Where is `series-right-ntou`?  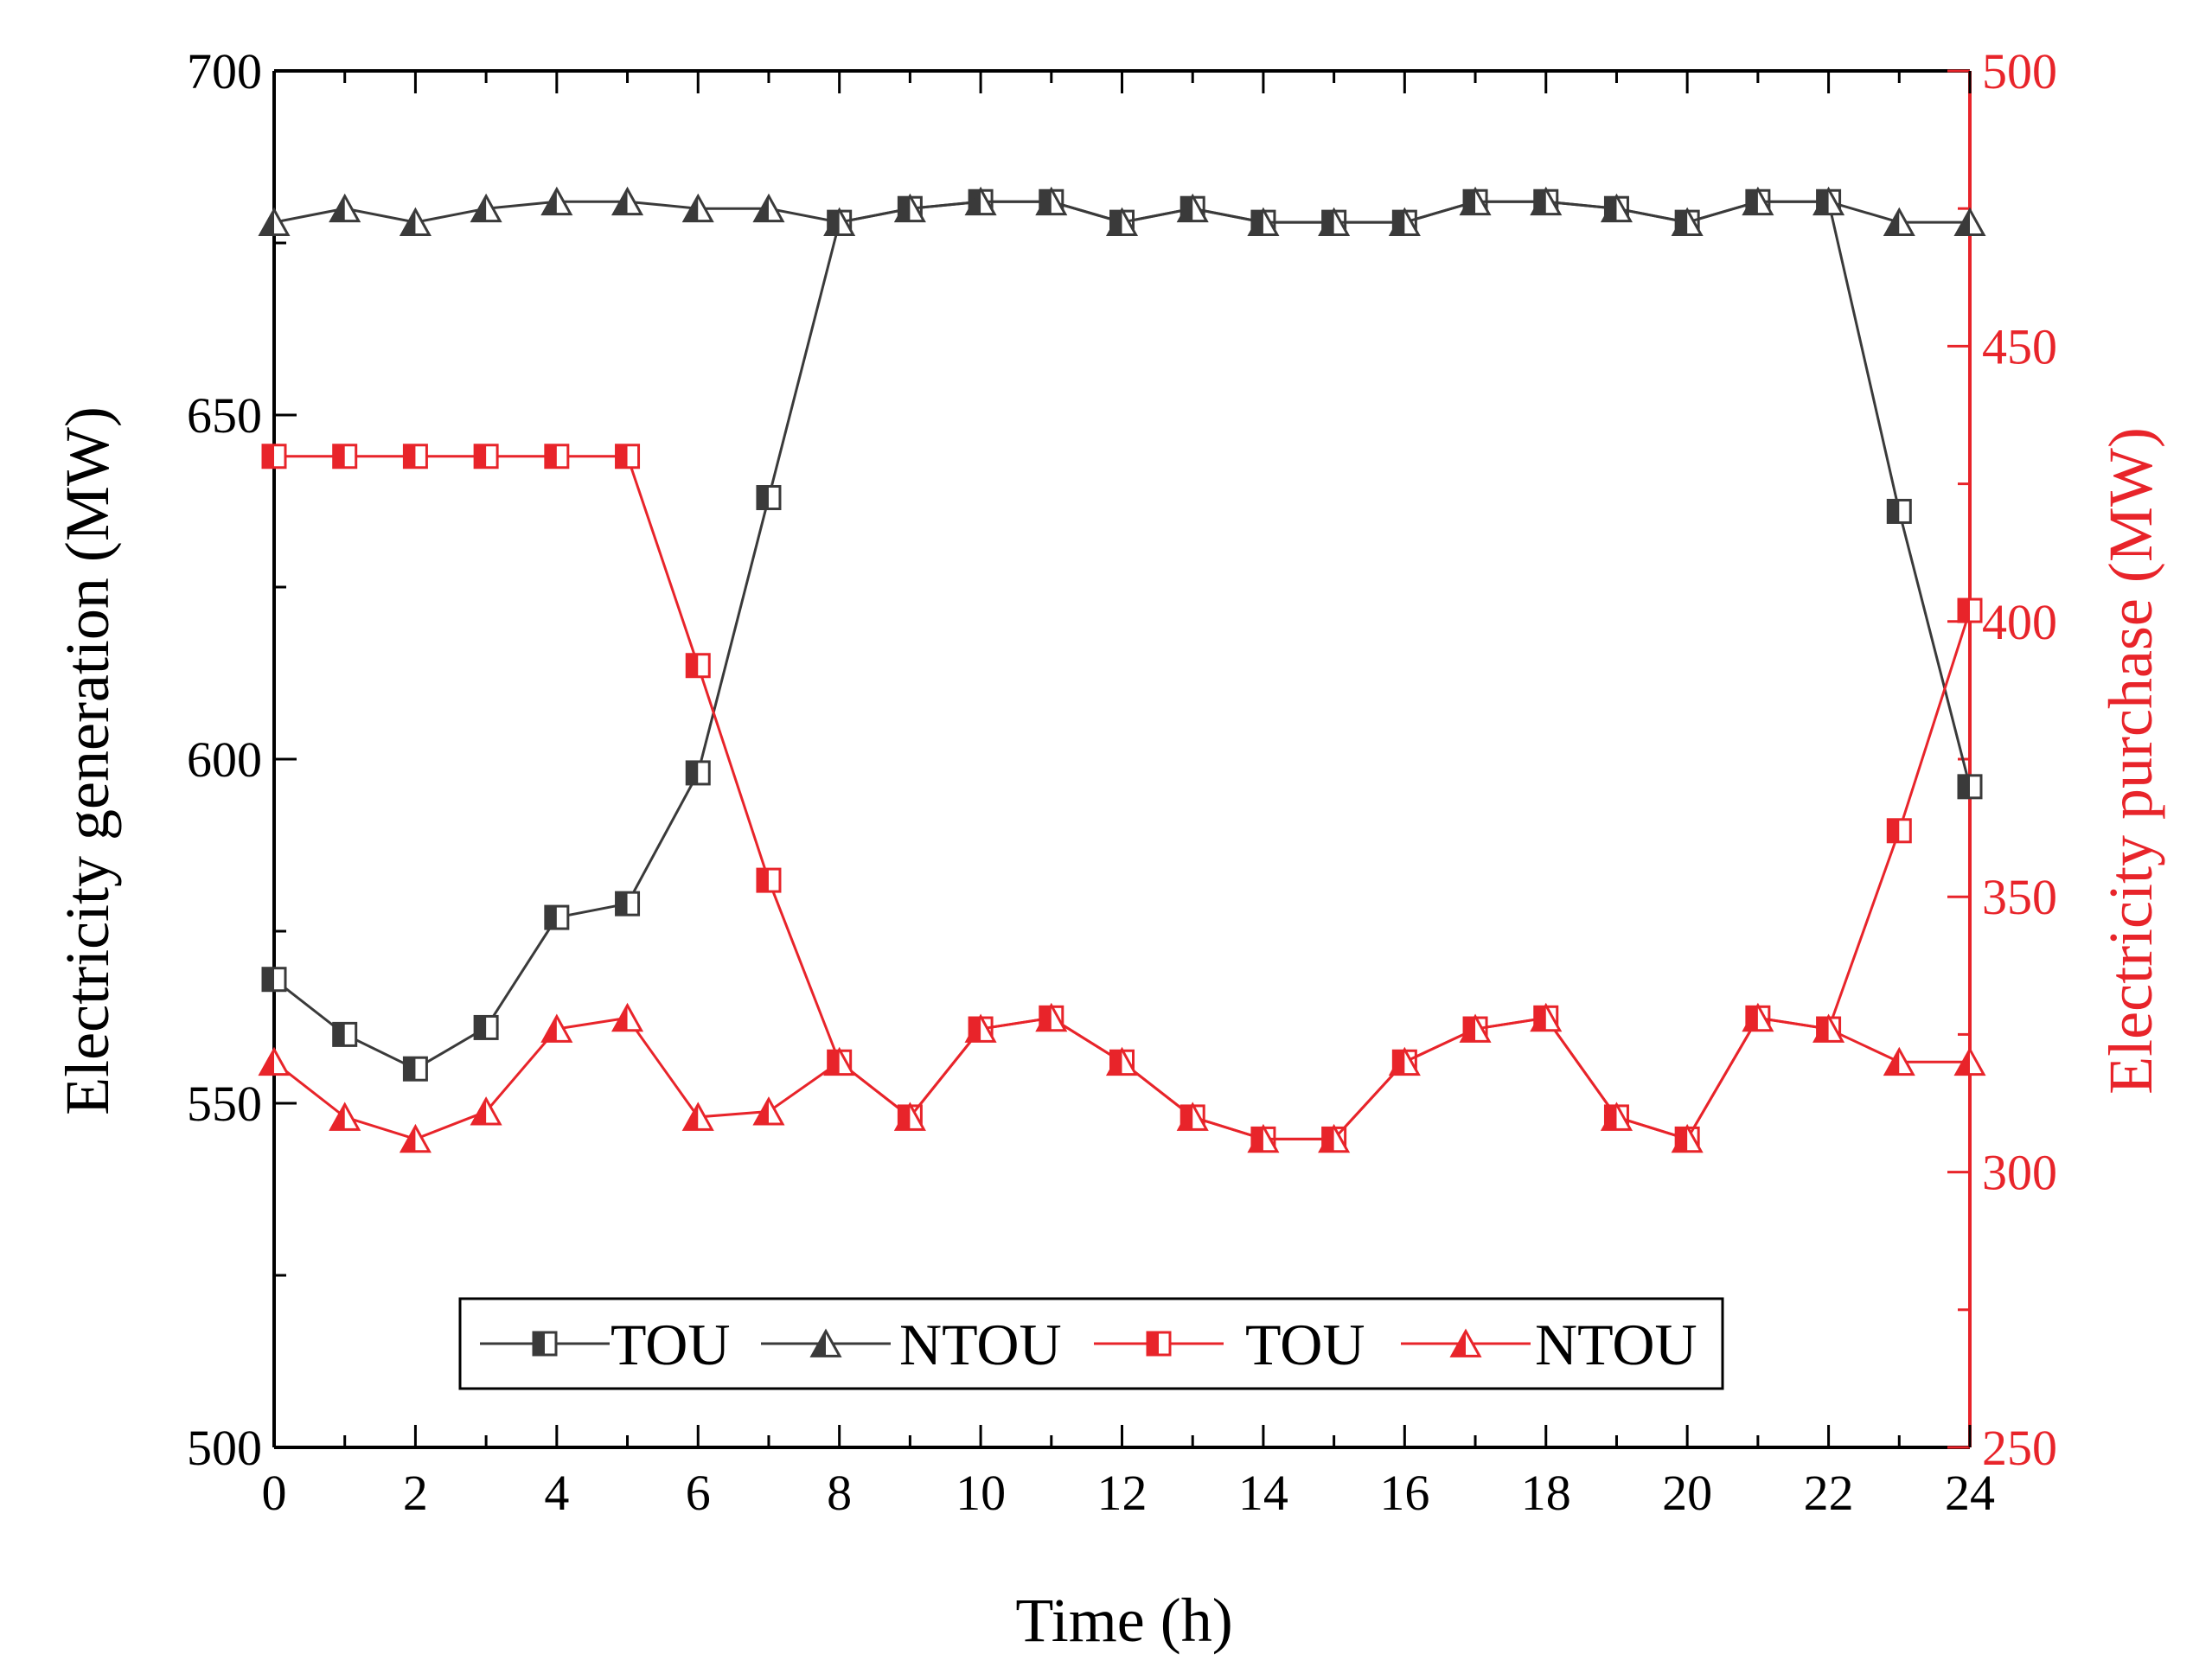 series-right-ntou is located at coordinates (1122, 1078).